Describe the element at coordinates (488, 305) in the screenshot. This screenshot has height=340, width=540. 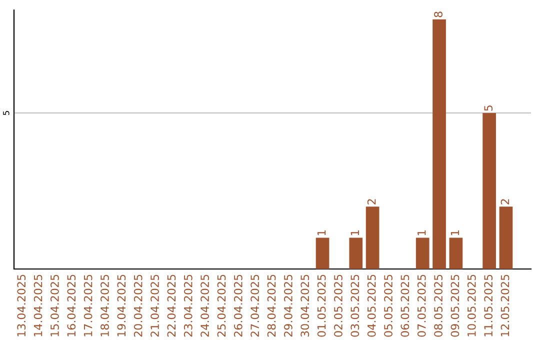
I see `x-tick-label: 11.05.2025` at that location.